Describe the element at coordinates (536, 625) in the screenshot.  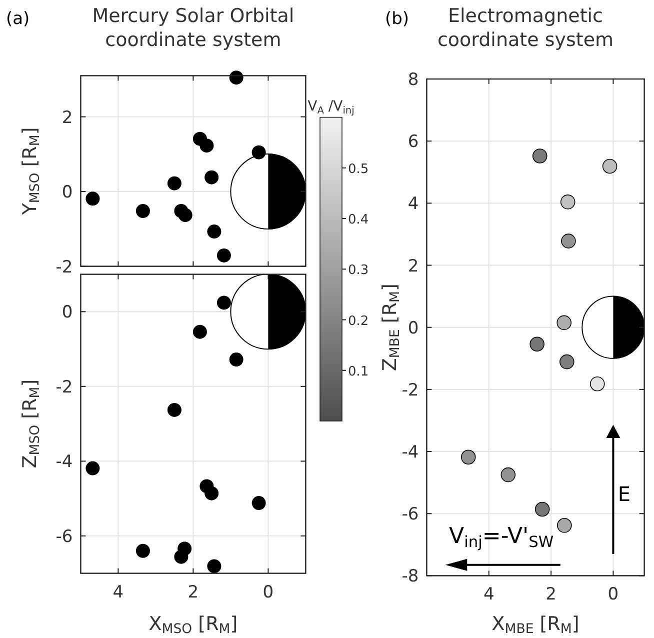
I see `x-axis-title: X$_{MBE}$ [R$_{M}$]` at that location.